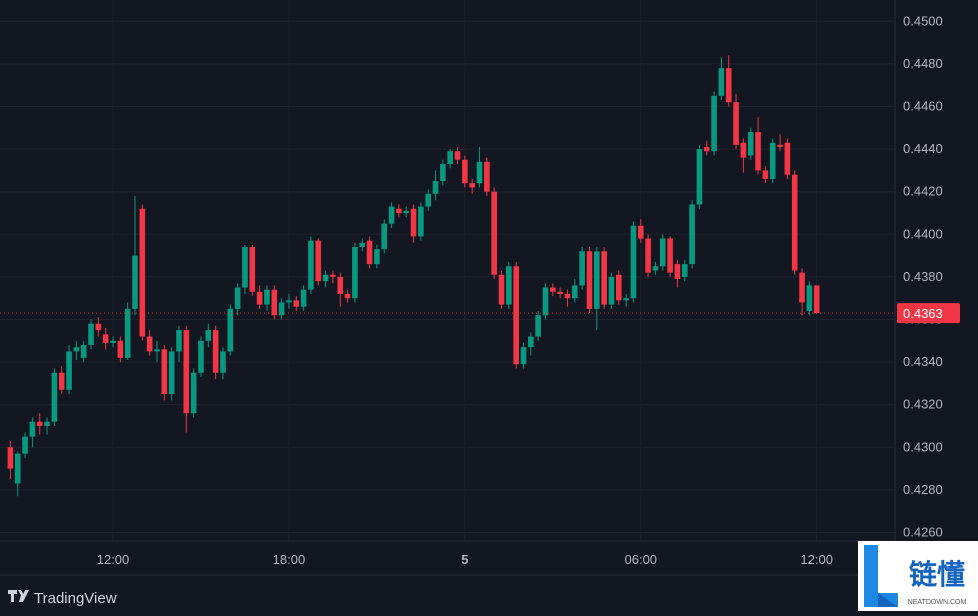  I want to click on y-tick-label: 0.4300, so click(923, 446).